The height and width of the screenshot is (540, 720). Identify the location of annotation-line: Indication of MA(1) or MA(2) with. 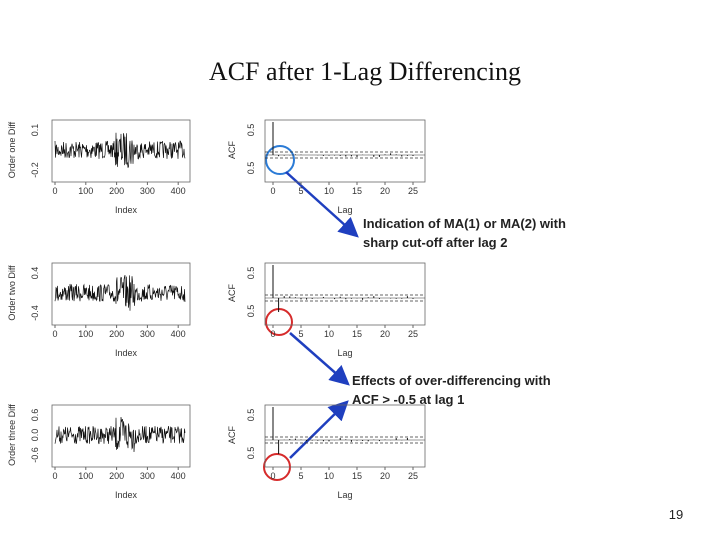
(464, 223).